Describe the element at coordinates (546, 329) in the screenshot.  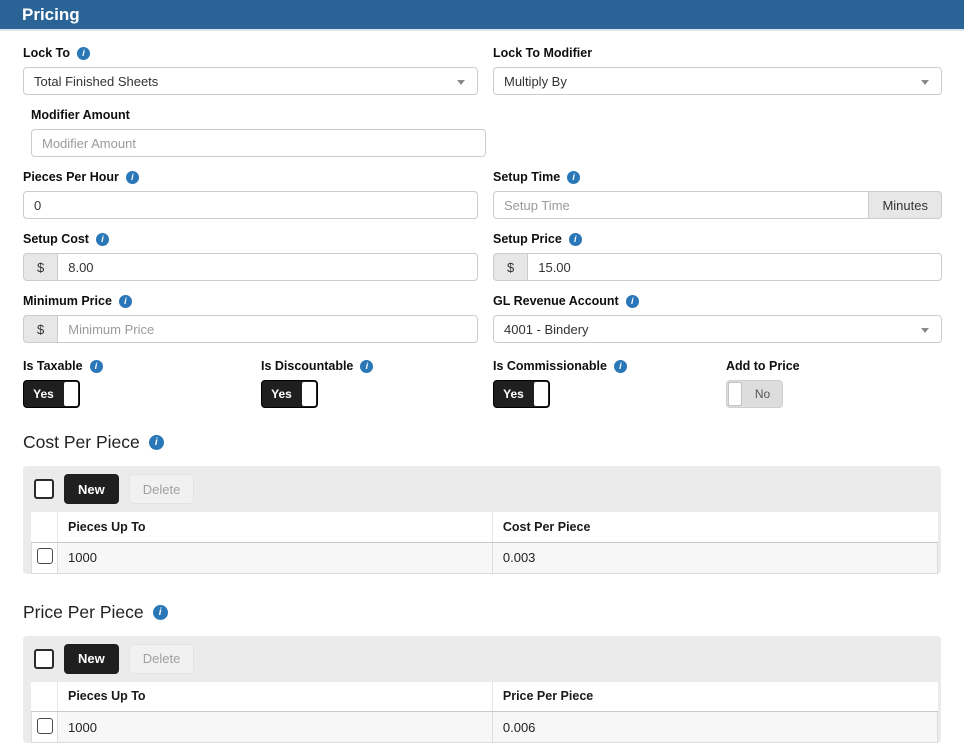
I see `gl-revenue-account-value: 4001 - Bindery` at that location.